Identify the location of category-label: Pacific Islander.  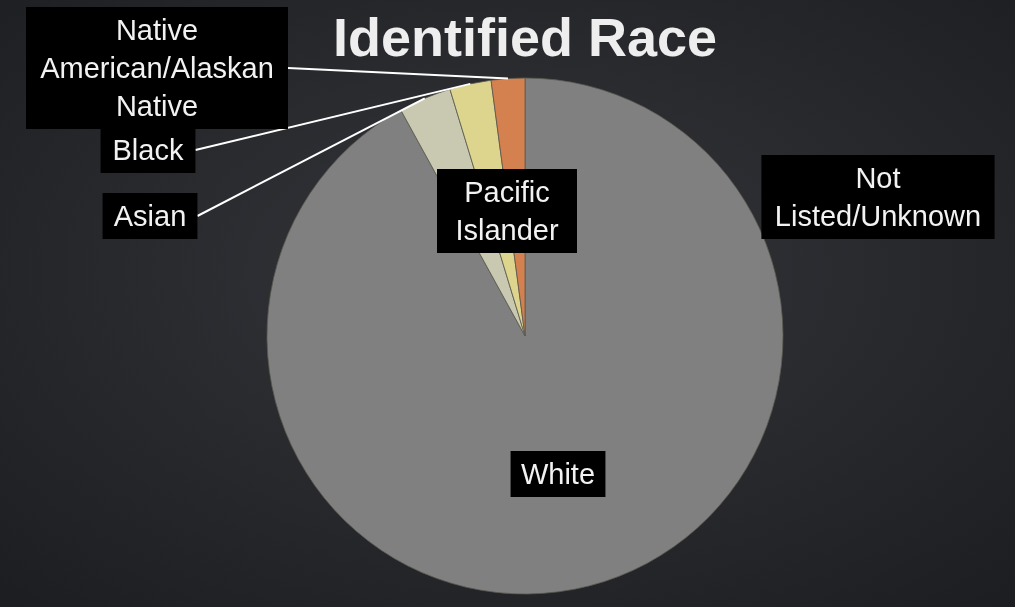
(507, 210).